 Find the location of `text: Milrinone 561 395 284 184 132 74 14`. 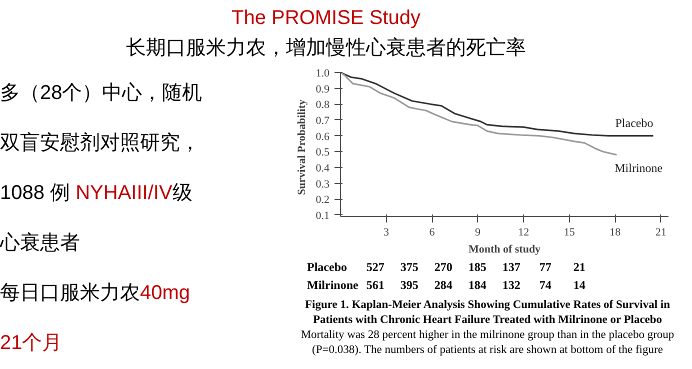

text: Milrinone 561 395 284 184 132 74 14 is located at coordinates (446, 285).